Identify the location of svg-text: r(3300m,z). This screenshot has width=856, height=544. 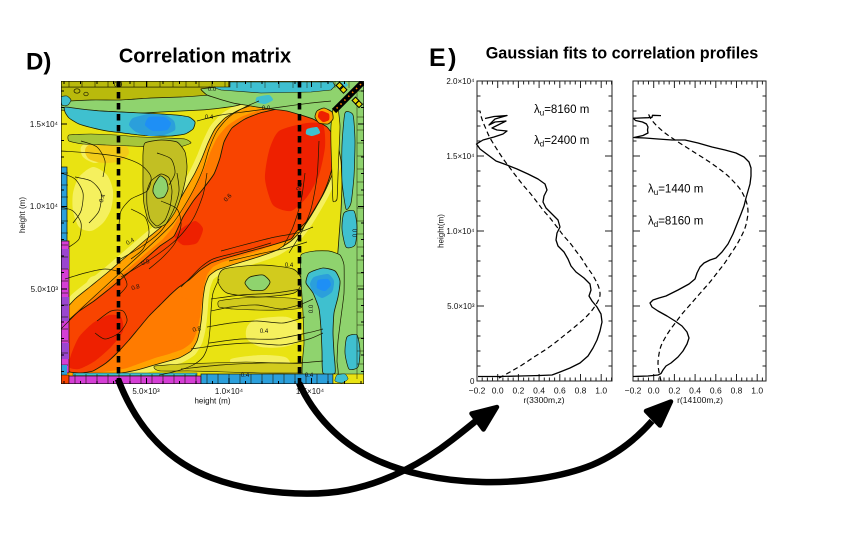
(543, 400).